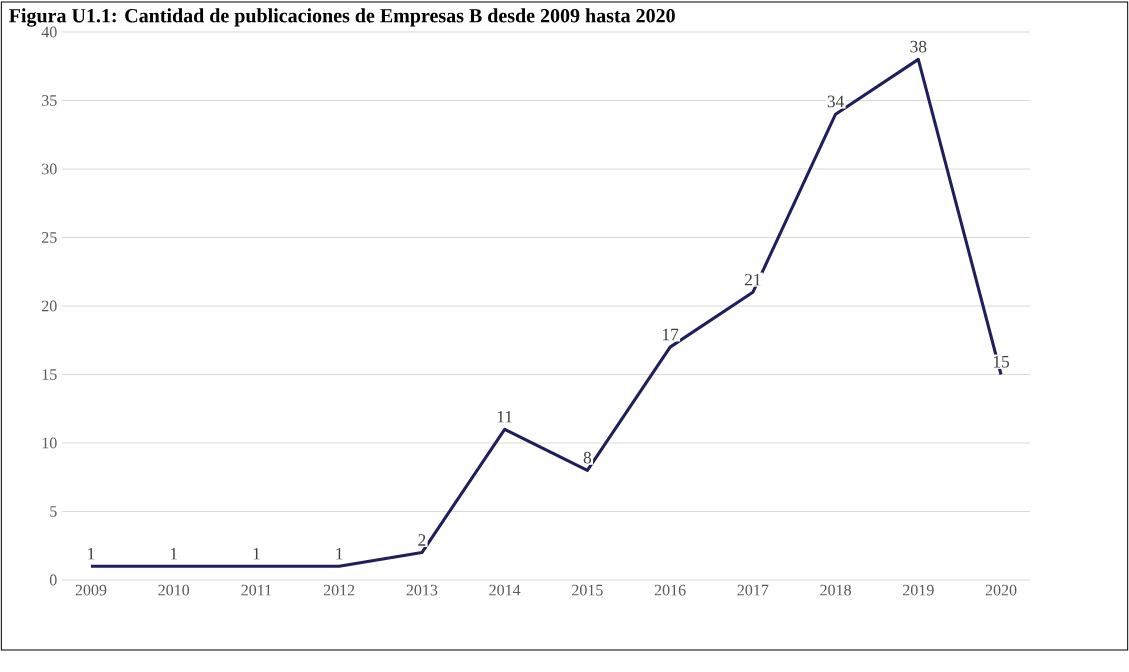 The image size is (1129, 672). Describe the element at coordinates (422, 590) in the screenshot. I see `x-tick-label: 2013` at that location.